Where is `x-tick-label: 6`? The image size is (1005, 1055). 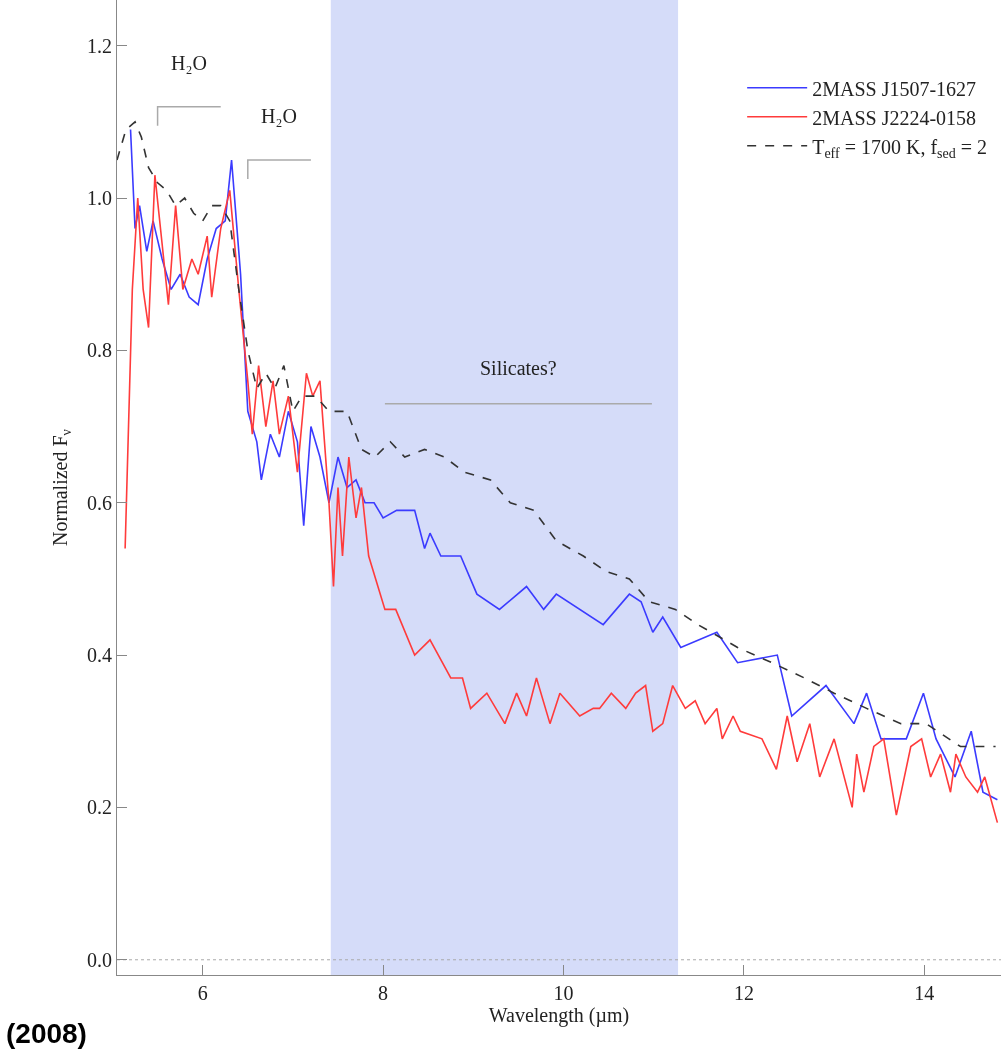
x-tick-label: 6 is located at coordinates (202, 993).